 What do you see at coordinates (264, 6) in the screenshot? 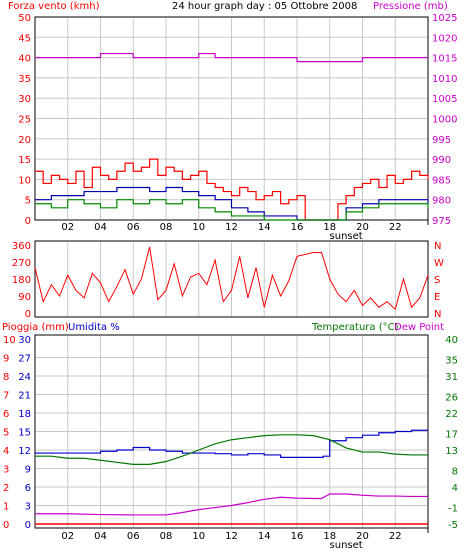
I see `chart-title: 24 hour graph day : 05 Ottobre 2008` at bounding box center [264, 6].